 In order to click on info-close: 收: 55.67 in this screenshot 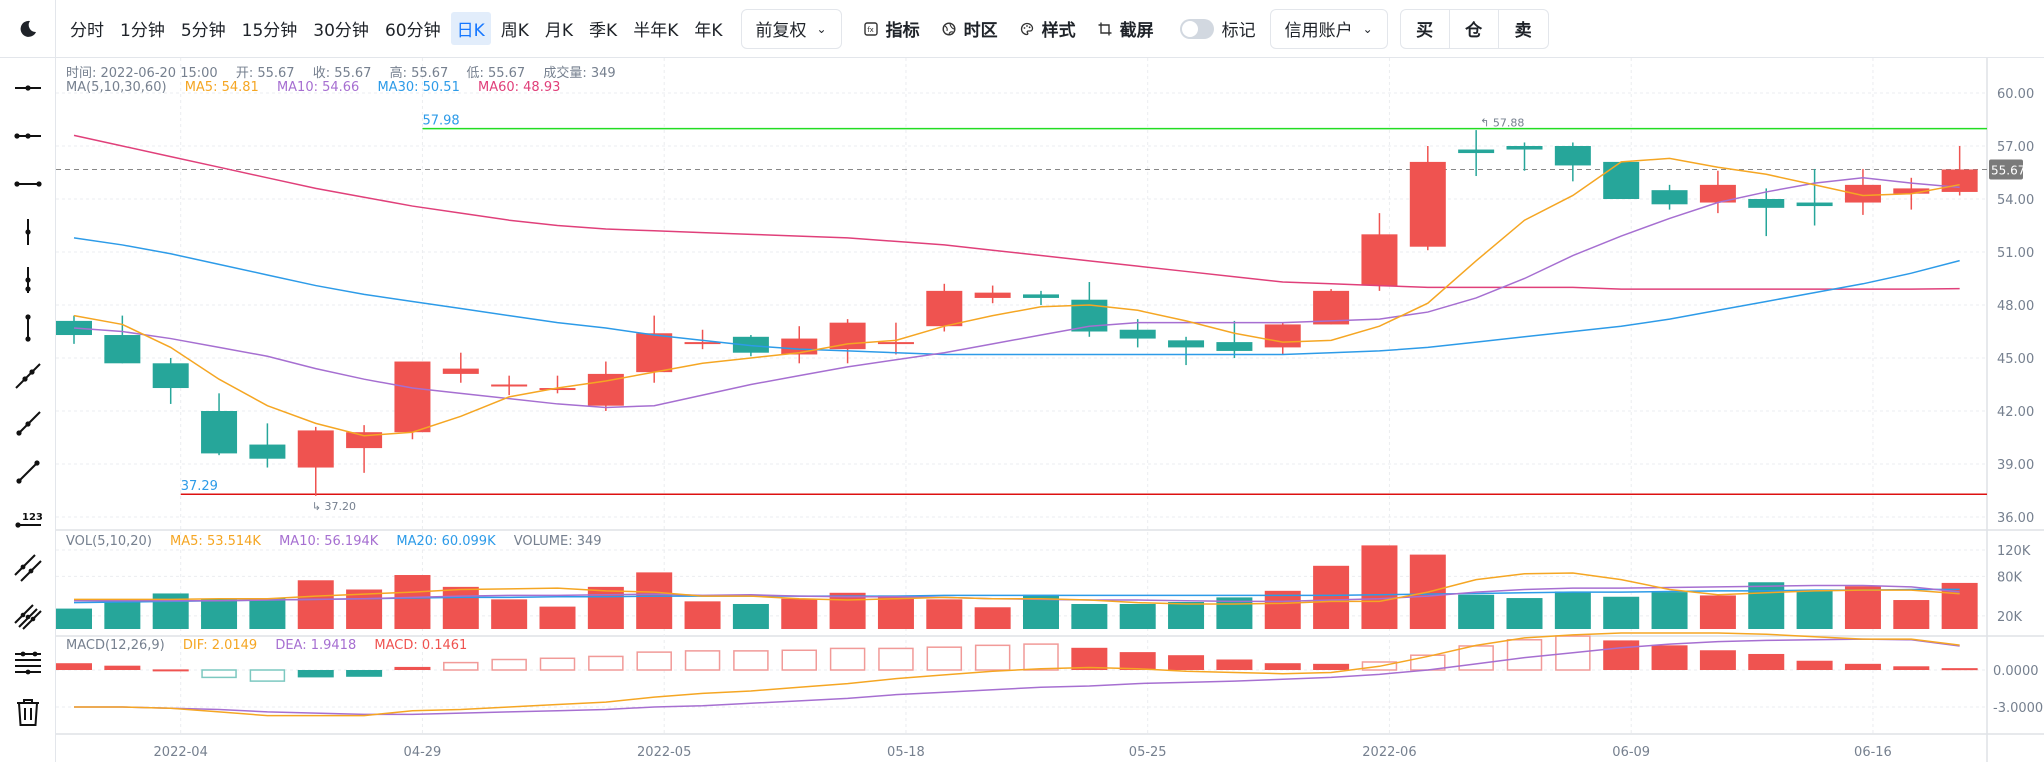, I will do `click(342, 73)`.